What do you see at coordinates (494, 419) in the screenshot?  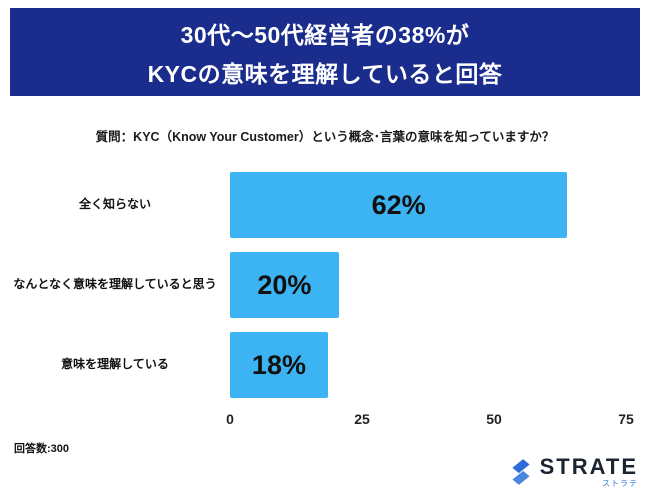 I see `x-axis-tick: 50` at bounding box center [494, 419].